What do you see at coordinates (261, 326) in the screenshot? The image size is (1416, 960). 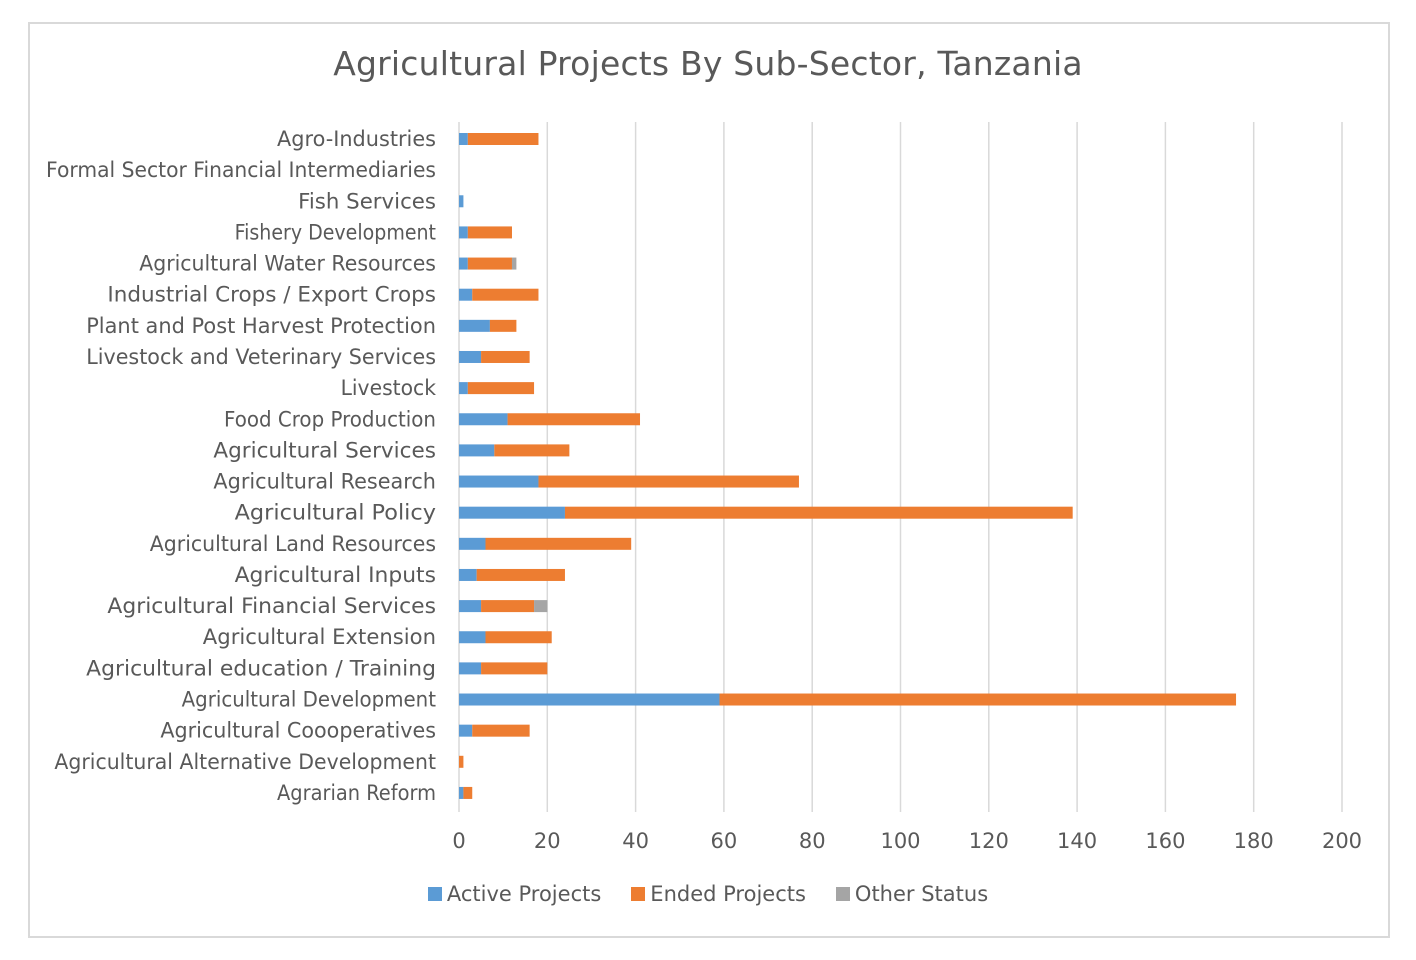 I see `category-label: Plant and Post Harvest Protection` at bounding box center [261, 326].